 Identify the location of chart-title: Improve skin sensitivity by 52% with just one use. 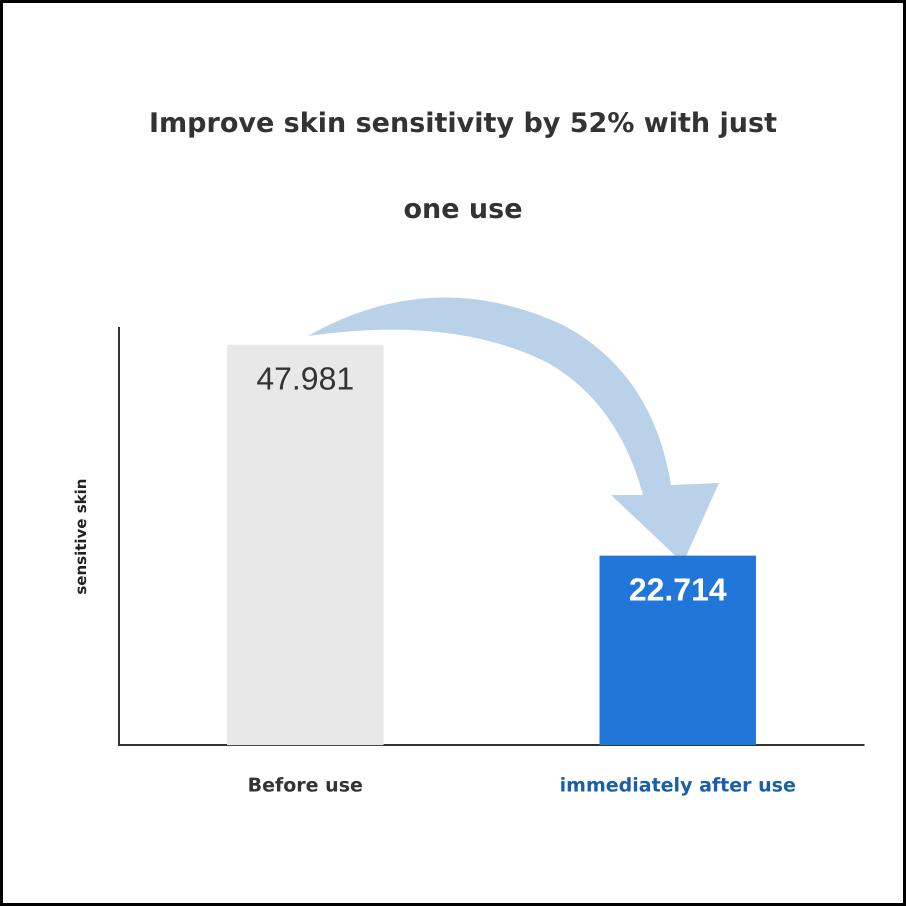
(463, 166).